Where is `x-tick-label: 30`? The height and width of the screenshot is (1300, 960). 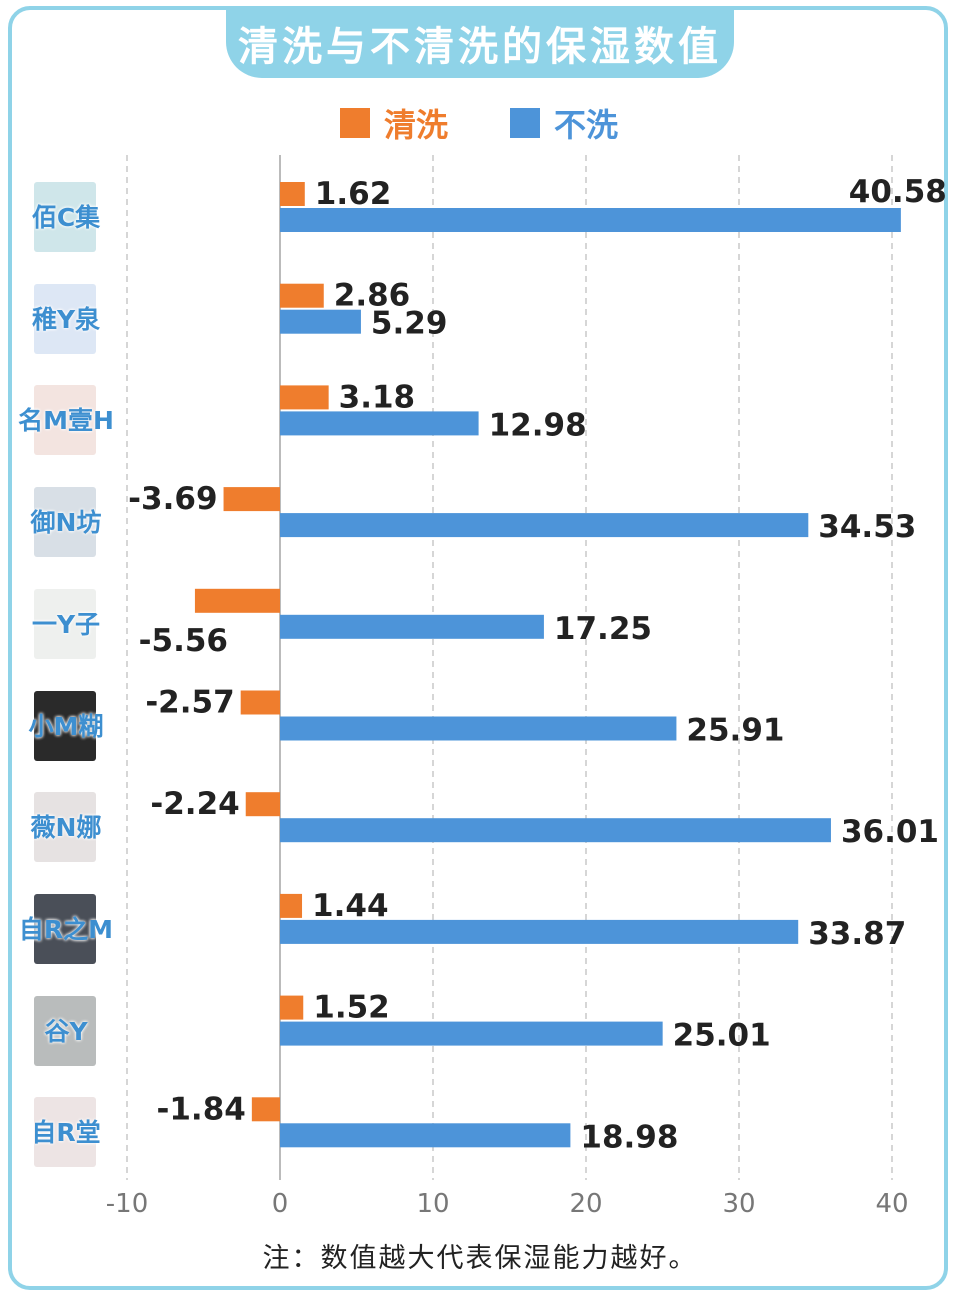
x-tick-label: 30 is located at coordinates (738, 1204).